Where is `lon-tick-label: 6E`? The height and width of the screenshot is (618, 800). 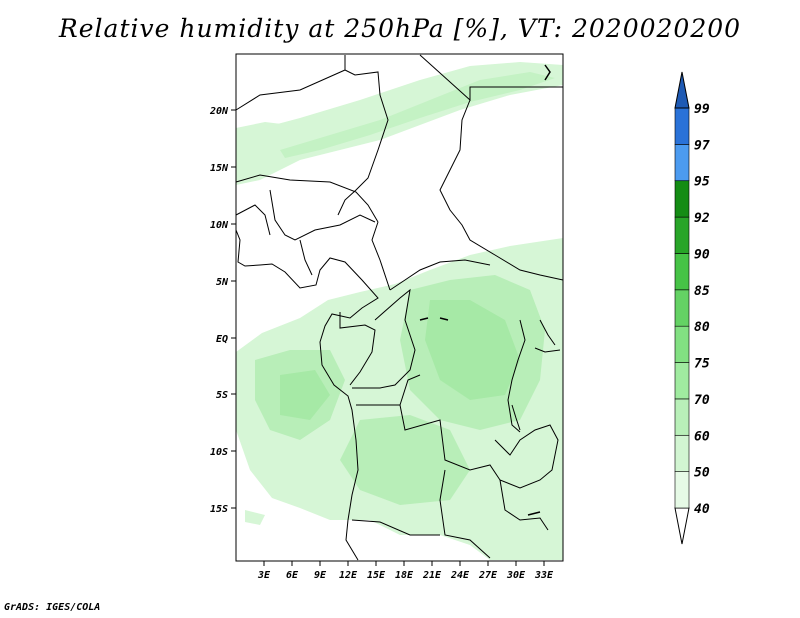 lon-tick-label: 6E is located at coordinates (292, 575).